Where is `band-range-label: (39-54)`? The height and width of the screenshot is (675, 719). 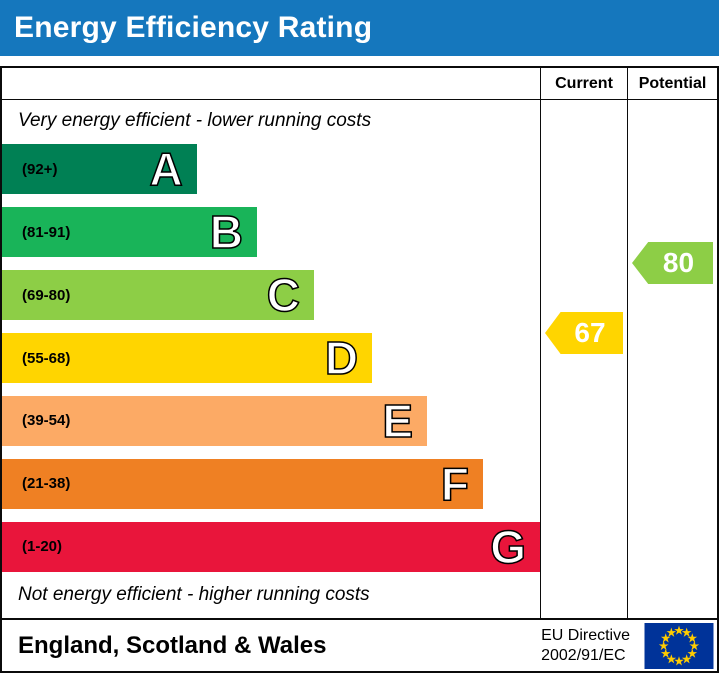 band-range-label: (39-54) is located at coordinates (46, 421).